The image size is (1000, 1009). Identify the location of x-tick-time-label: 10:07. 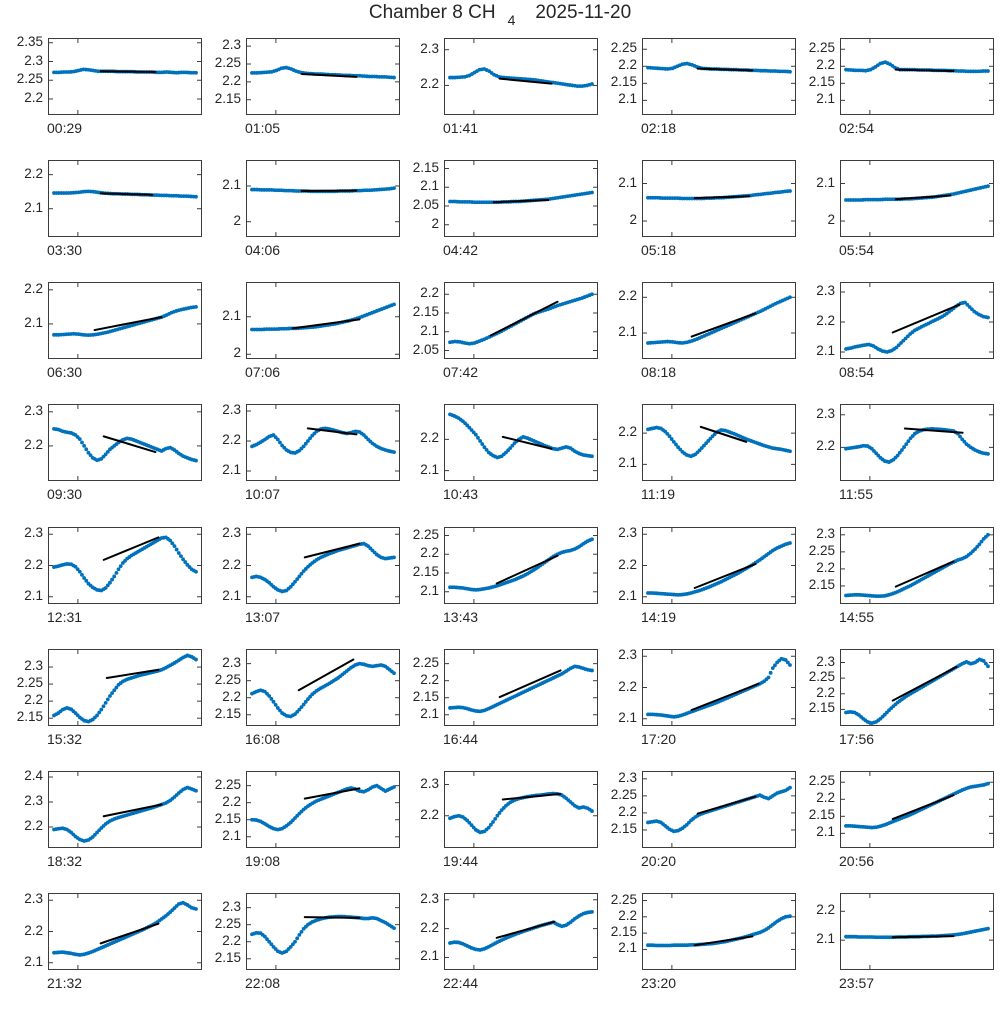
(263, 494).